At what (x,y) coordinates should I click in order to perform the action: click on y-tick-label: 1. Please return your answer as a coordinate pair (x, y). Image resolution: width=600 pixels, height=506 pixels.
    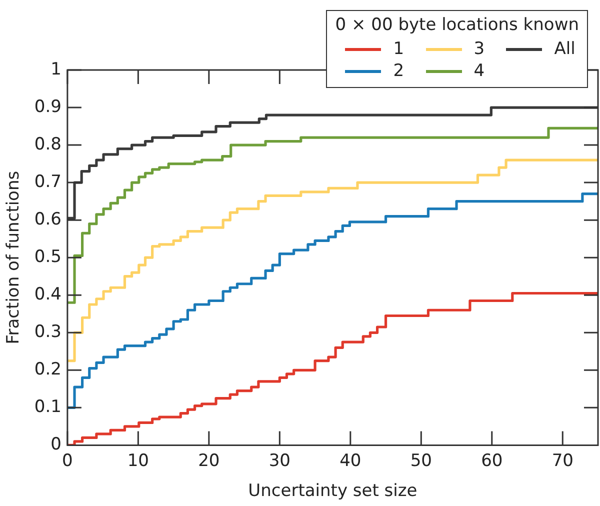
    Looking at the image, I should click on (56, 69).